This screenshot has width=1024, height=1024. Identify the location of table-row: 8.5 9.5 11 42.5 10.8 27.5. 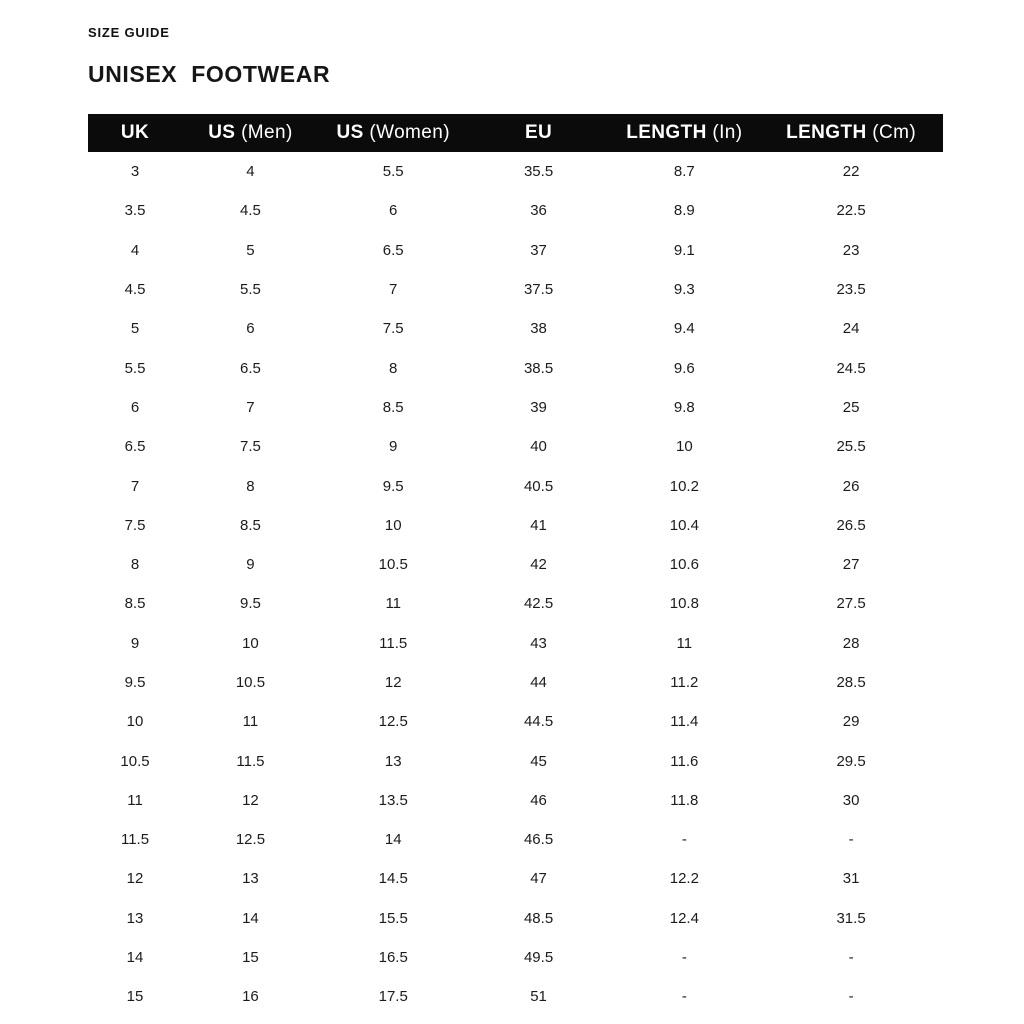
(515, 603).